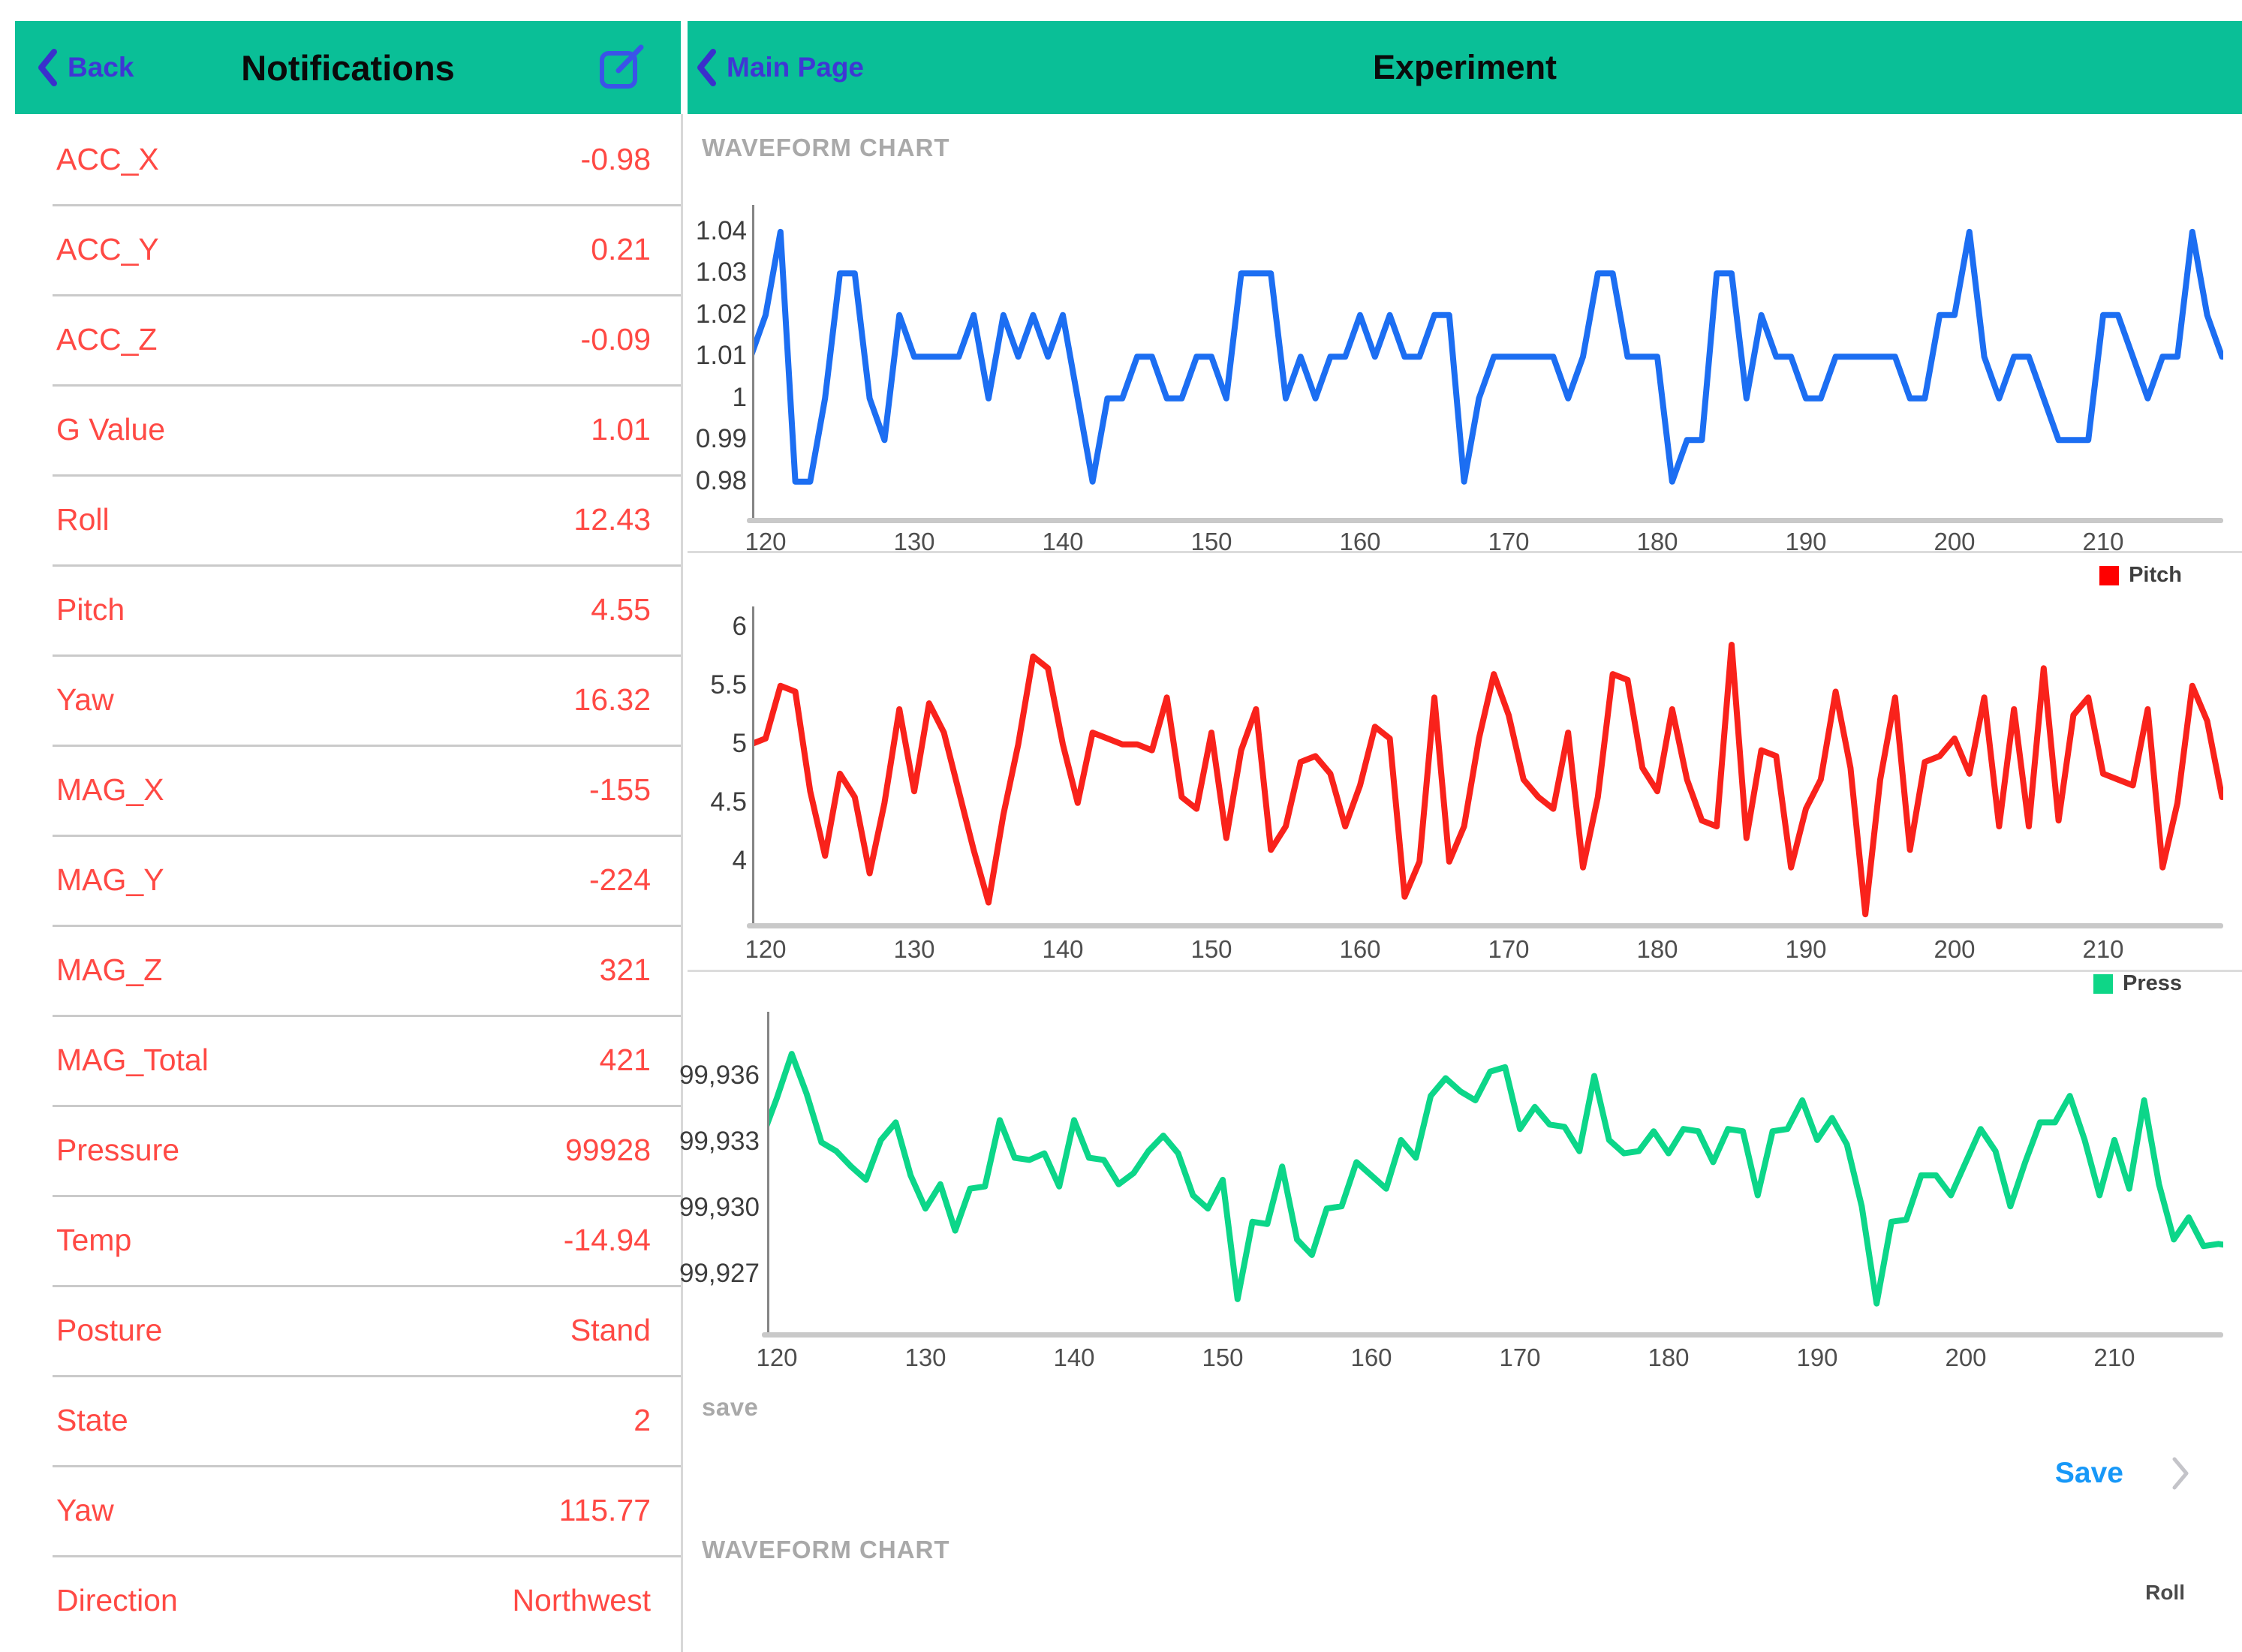 The width and height of the screenshot is (2242, 1652). I want to click on section-label-waveform-bottom: WAVEFORM CHART, so click(826, 1550).